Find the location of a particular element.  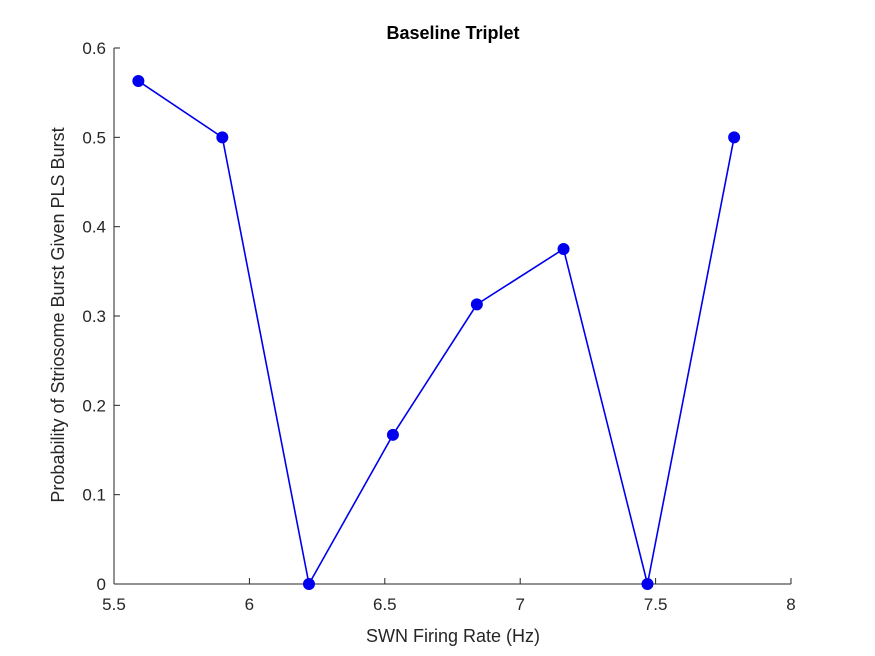

y-tick-label: 0.5 is located at coordinates (94, 137).